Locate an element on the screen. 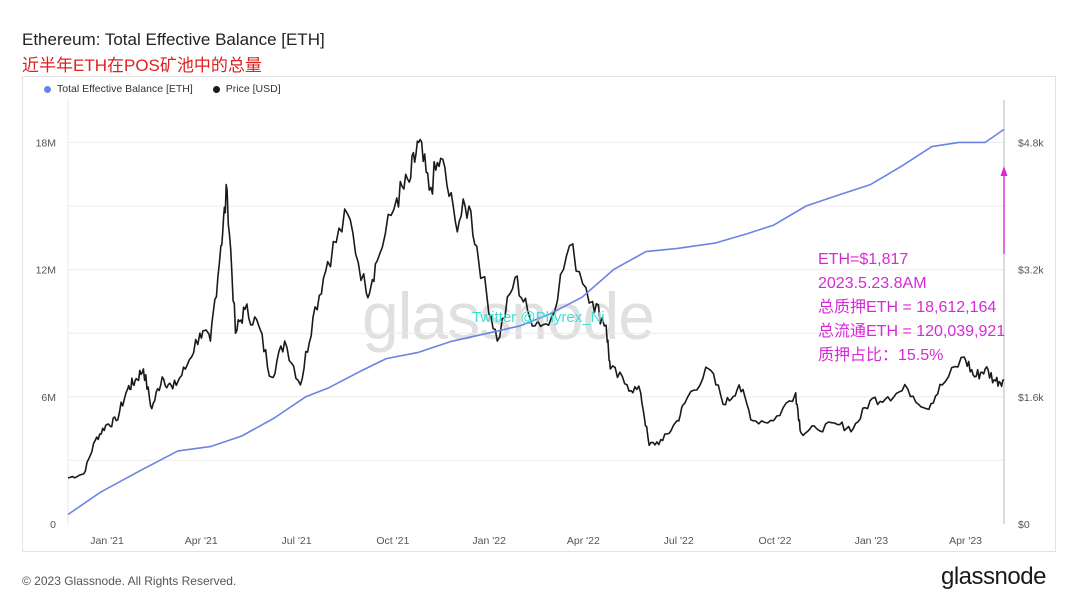 This screenshot has height=608, width=1080. y-right-tick-label: $1.6k is located at coordinates (1031, 398).